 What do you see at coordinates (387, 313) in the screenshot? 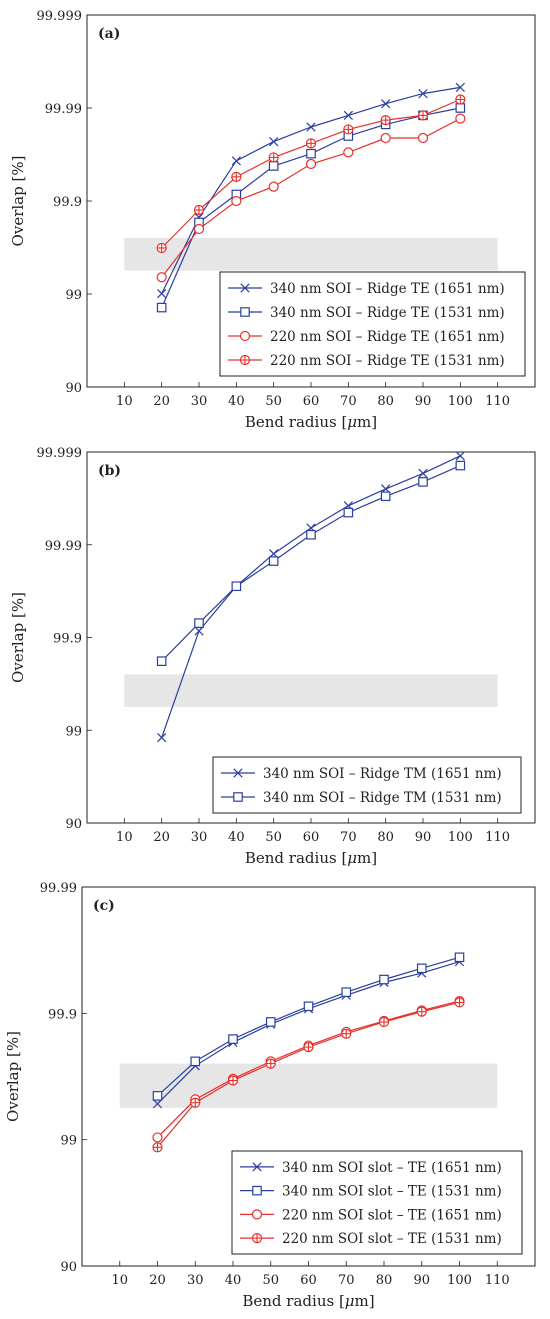
I see `legend-label: 340 nm SOI – Ridge TE (1531 nm)` at bounding box center [387, 313].